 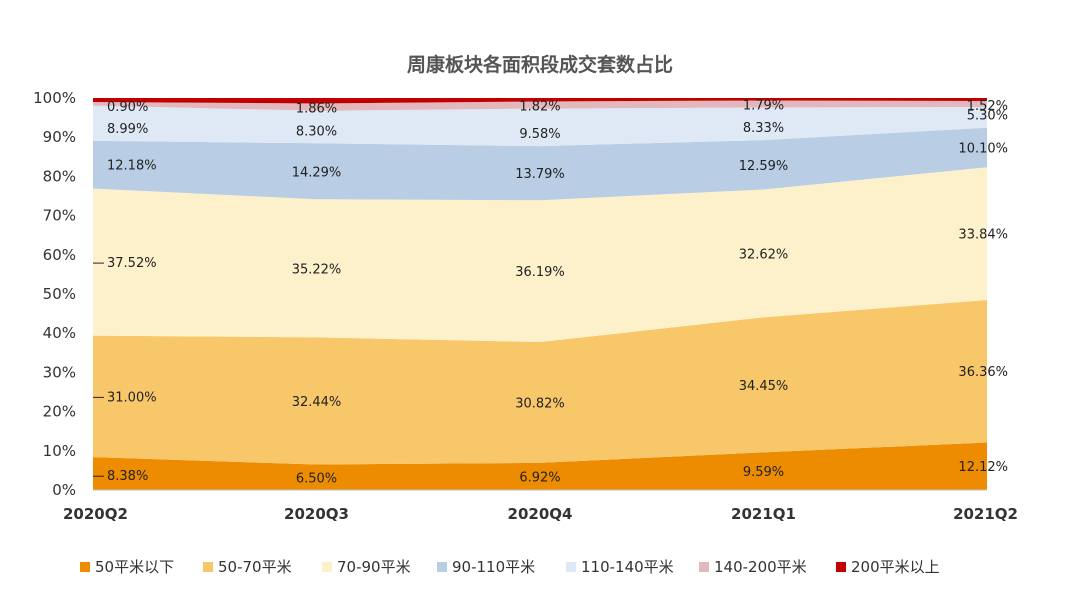 What do you see at coordinates (540, 514) in the screenshot?
I see `x-tick-label: 2020Q4` at bounding box center [540, 514].